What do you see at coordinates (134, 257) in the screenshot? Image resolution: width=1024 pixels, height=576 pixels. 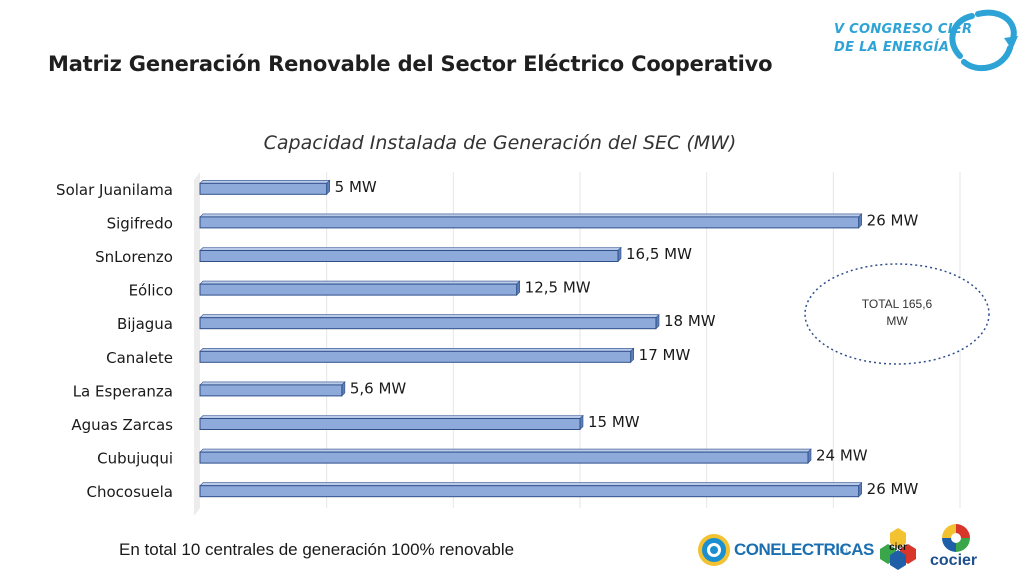 I see `category-label: SnLorenzo` at bounding box center [134, 257].